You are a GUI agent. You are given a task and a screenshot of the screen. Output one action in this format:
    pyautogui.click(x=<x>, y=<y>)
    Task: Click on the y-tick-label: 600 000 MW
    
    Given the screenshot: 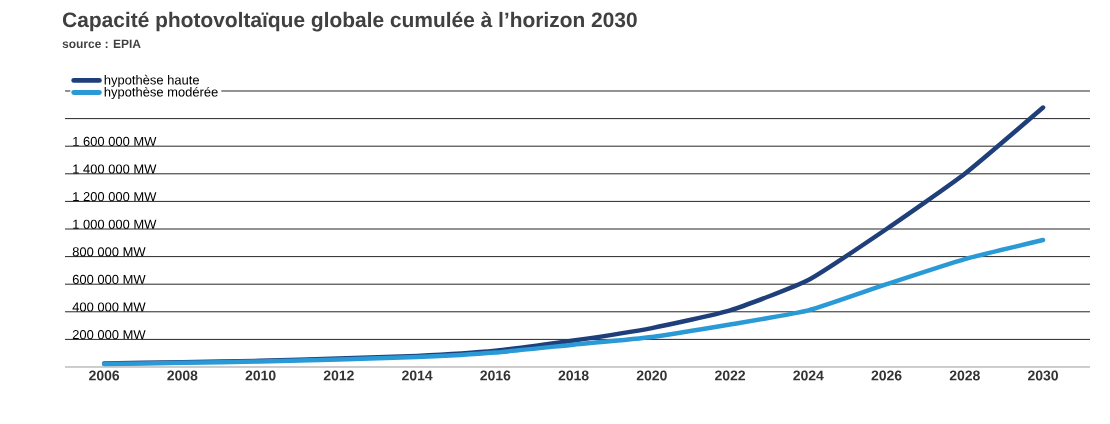 What is the action you would take?
    pyautogui.click(x=109, y=279)
    